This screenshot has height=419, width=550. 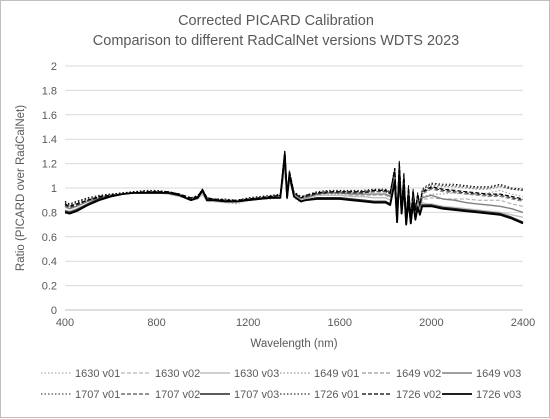 I want to click on x-tick-label: 1200, so click(x=248, y=323).